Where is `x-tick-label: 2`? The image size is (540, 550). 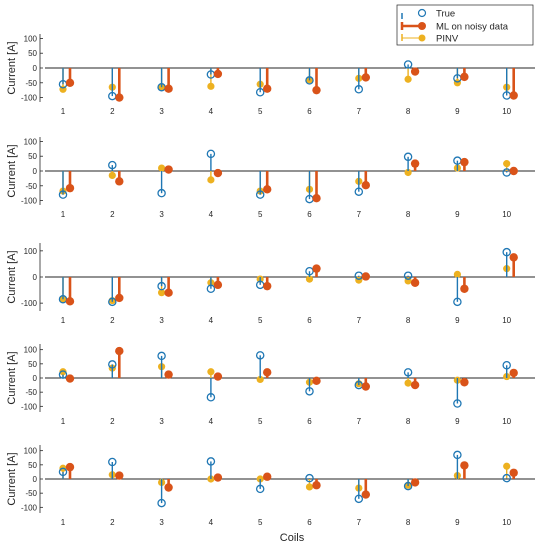
x-tick-label: 2 is located at coordinates (112, 522).